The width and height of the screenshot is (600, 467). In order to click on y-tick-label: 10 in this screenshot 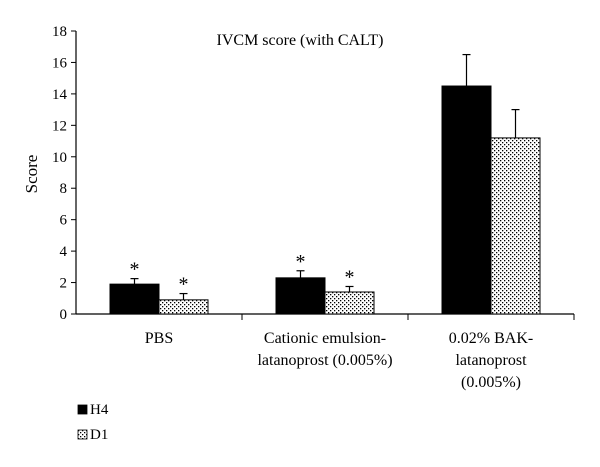, I will do `click(59, 158)`.